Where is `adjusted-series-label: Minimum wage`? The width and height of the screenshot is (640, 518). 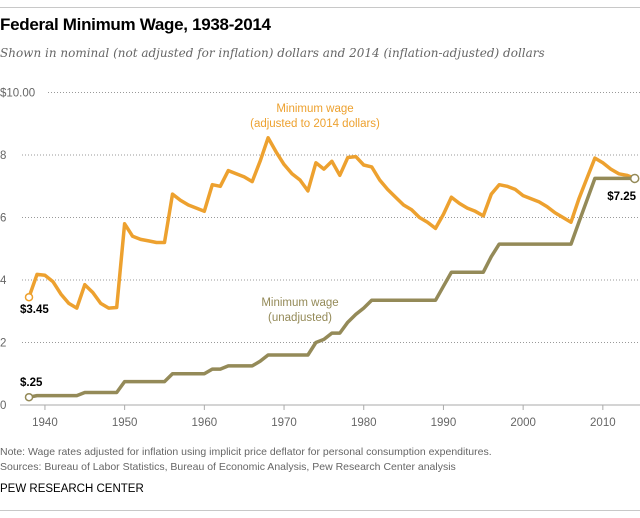
adjusted-series-label: Minimum wage is located at coordinates (314, 109).